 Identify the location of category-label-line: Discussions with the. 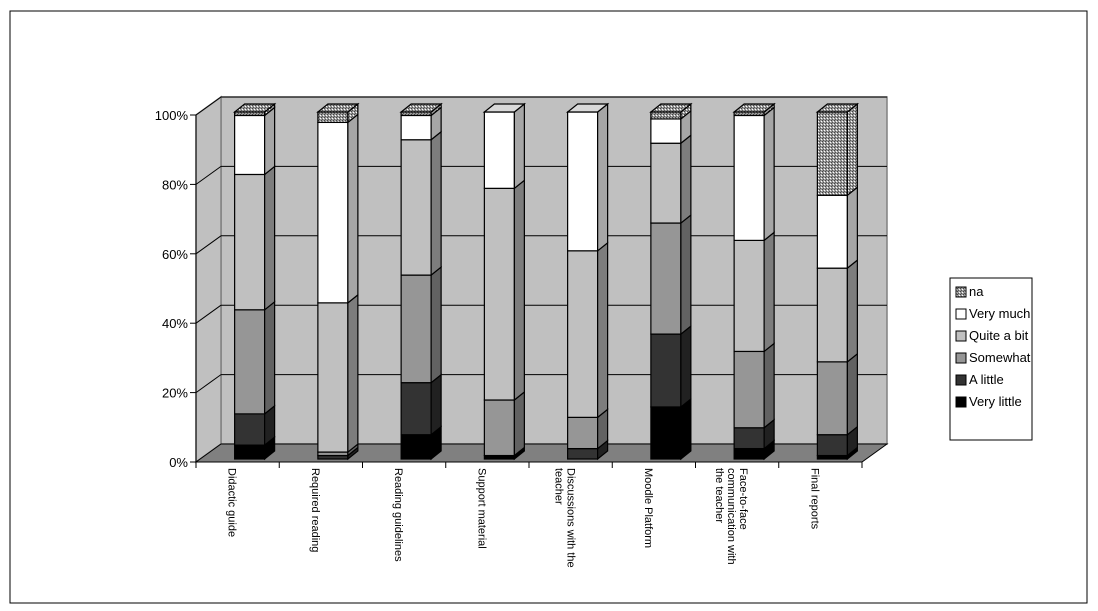
(571, 518).